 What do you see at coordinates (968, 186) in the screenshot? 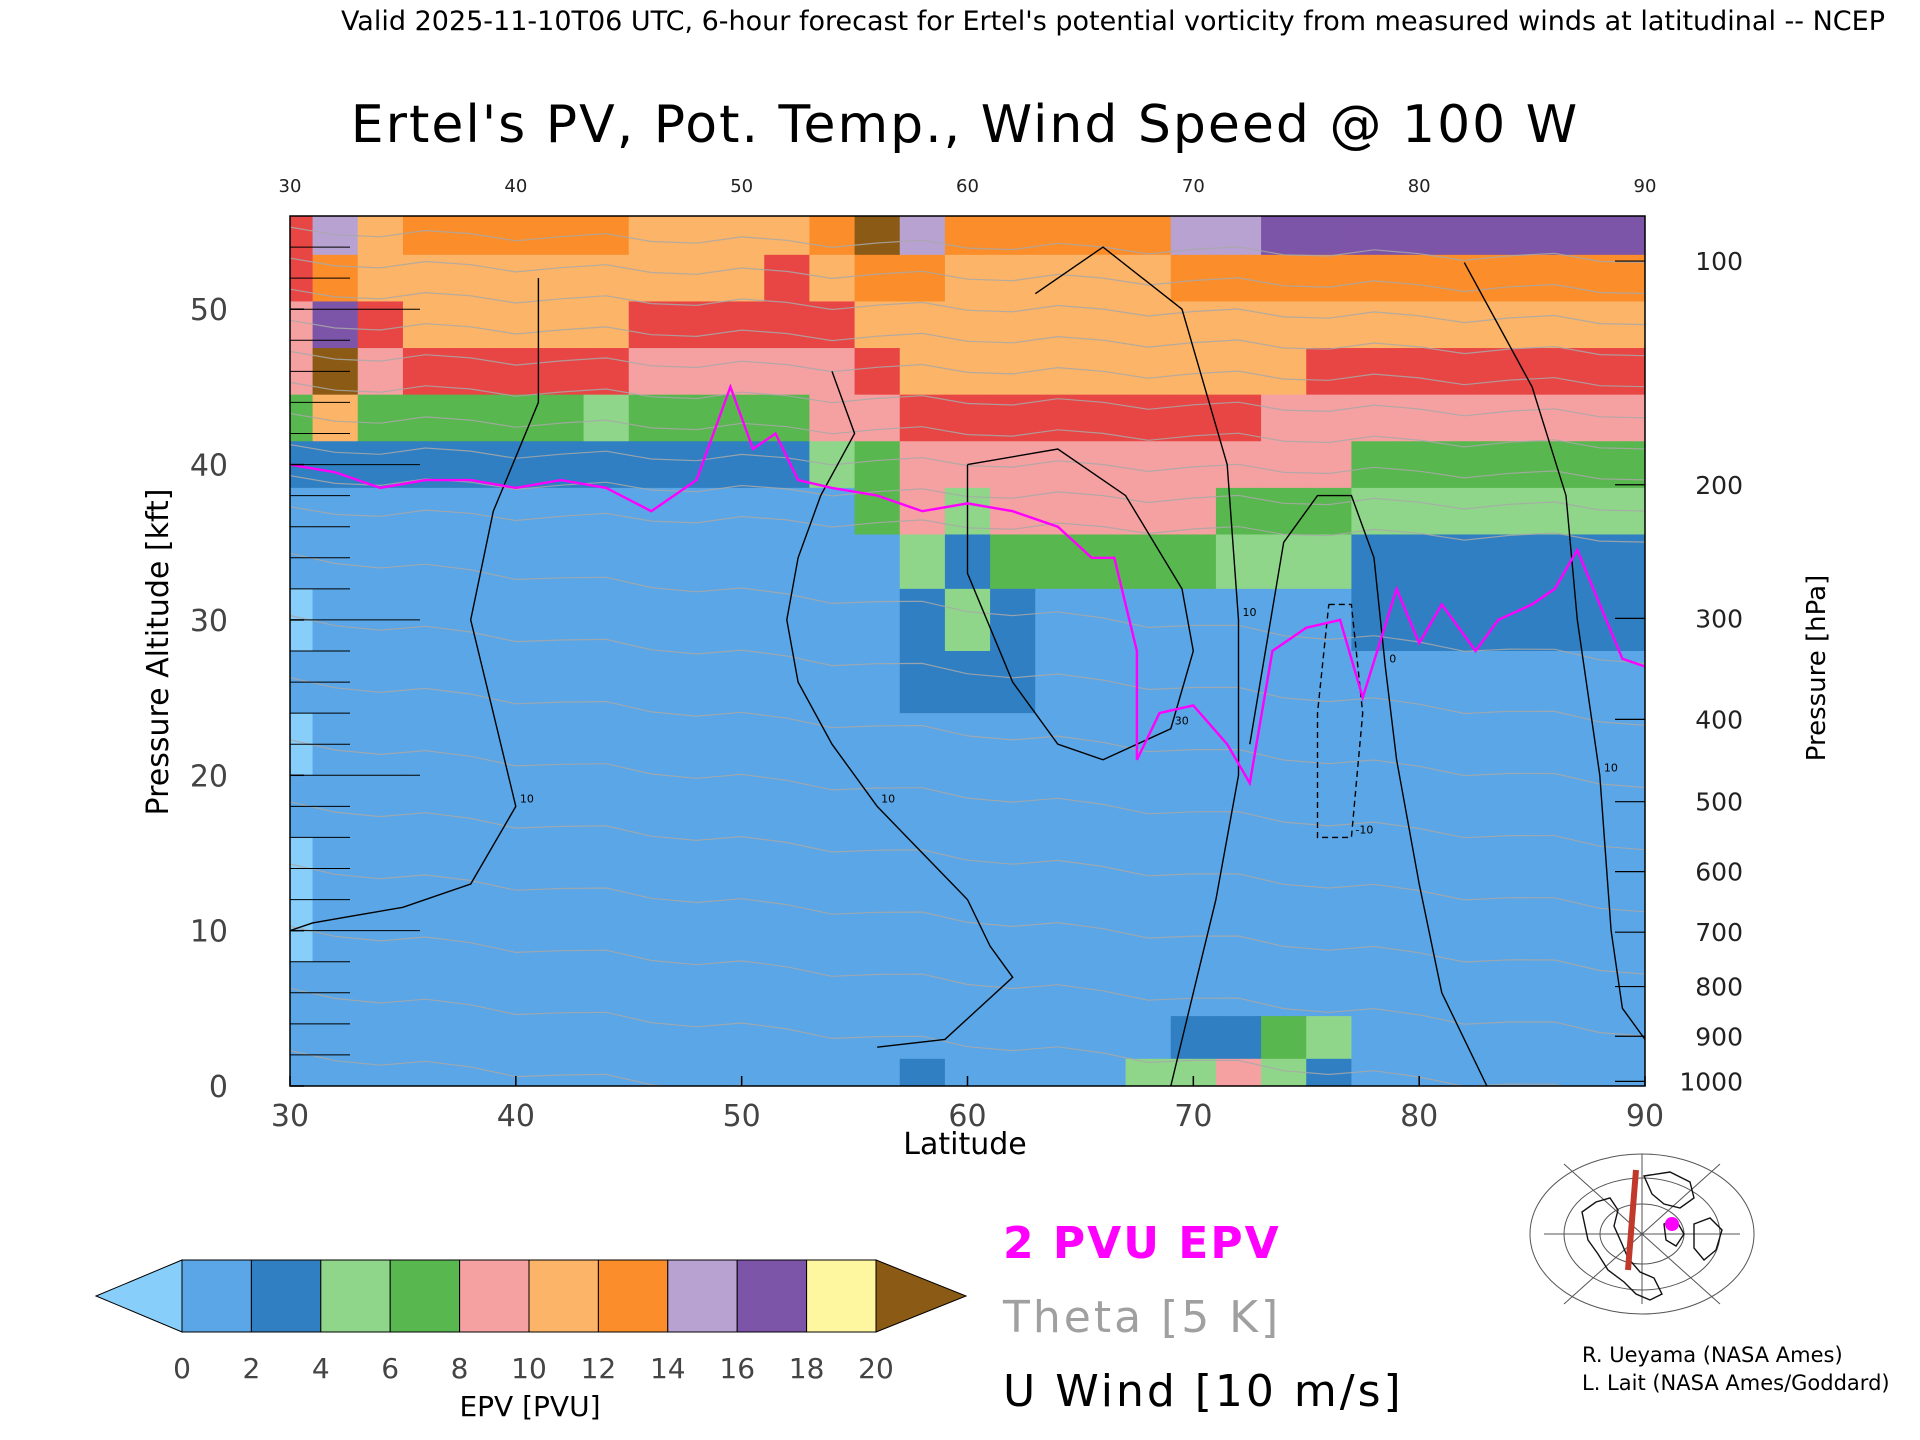
I see `x-axis-top: 30 40 50 60 70 80 90` at bounding box center [968, 186].